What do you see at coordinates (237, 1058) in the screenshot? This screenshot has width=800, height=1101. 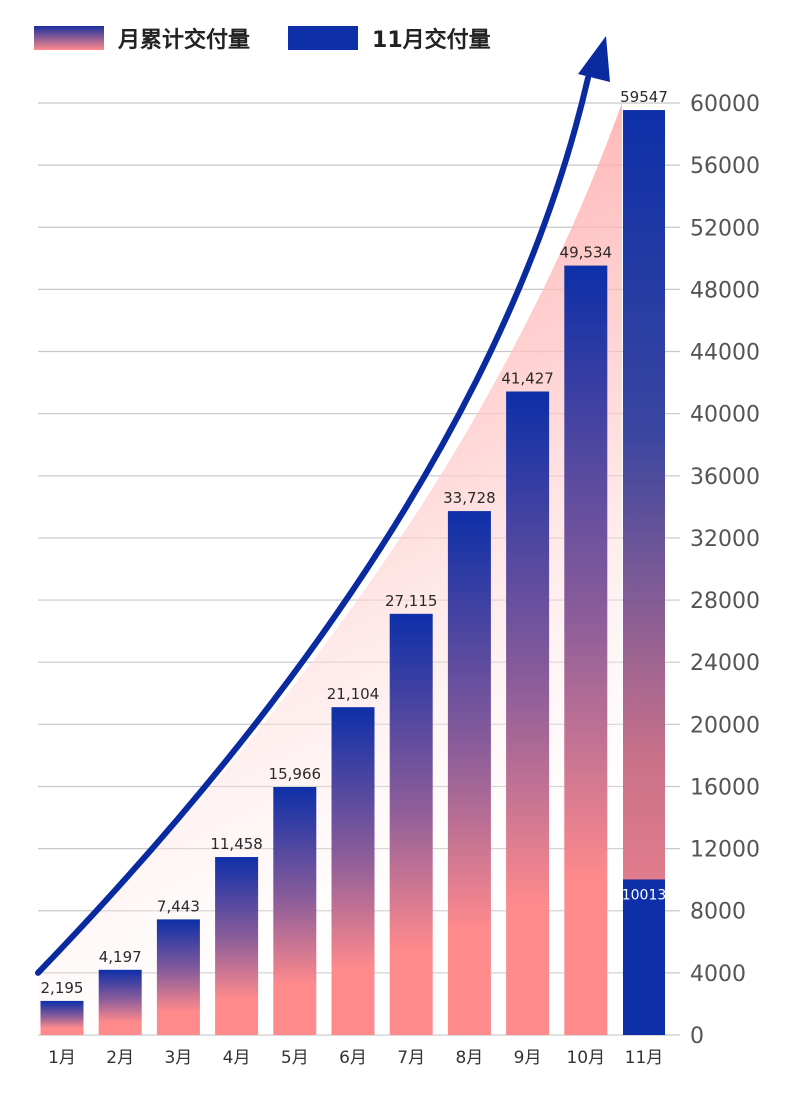 I see `x-tick-label-4月: 4月` at bounding box center [237, 1058].